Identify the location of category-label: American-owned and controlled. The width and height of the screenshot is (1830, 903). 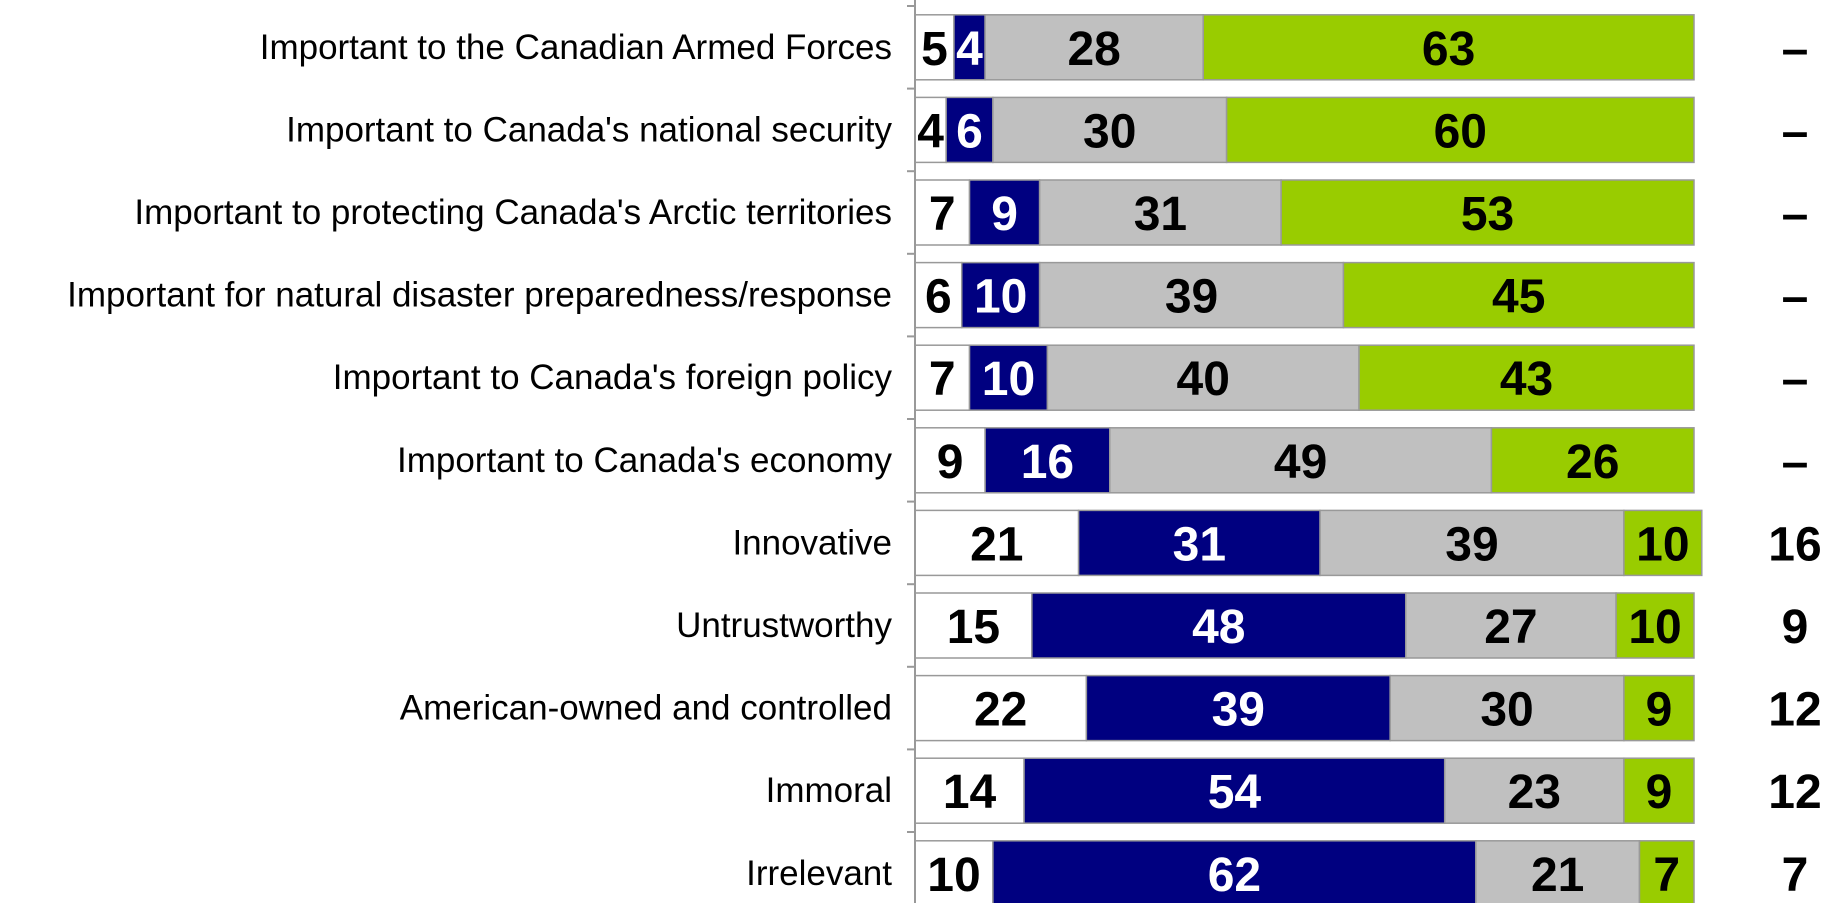
(646, 708).